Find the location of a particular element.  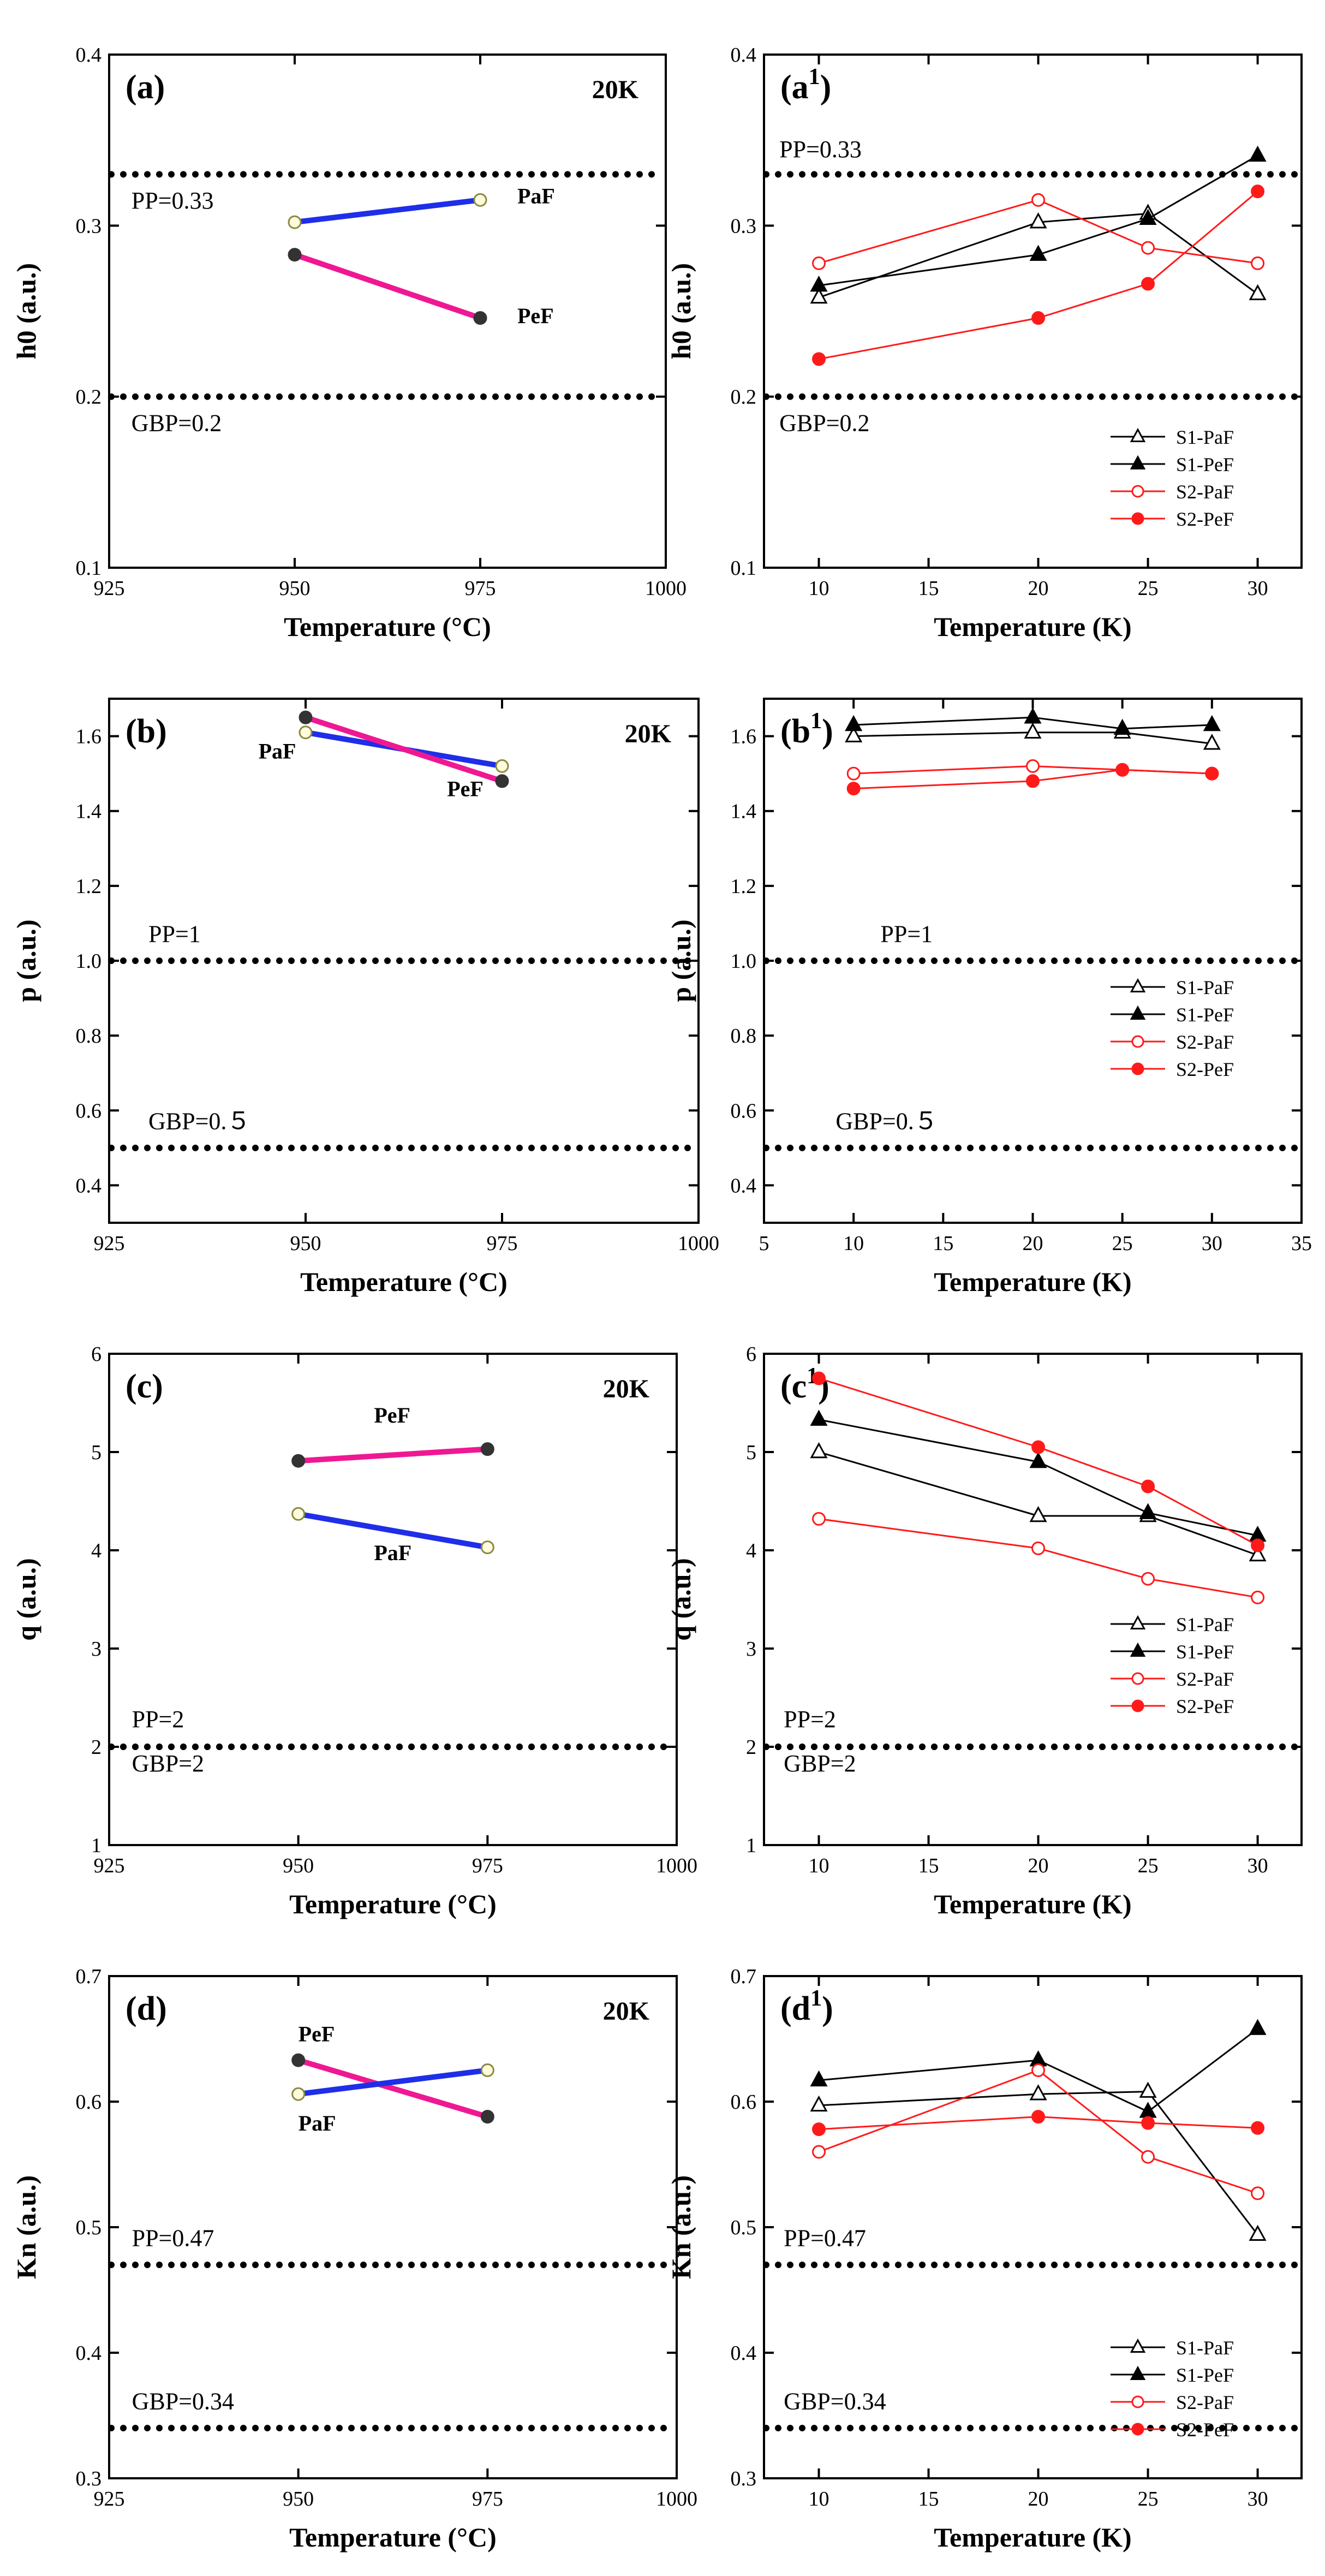

y-tick-label: 0.7 is located at coordinates (744, 1976).